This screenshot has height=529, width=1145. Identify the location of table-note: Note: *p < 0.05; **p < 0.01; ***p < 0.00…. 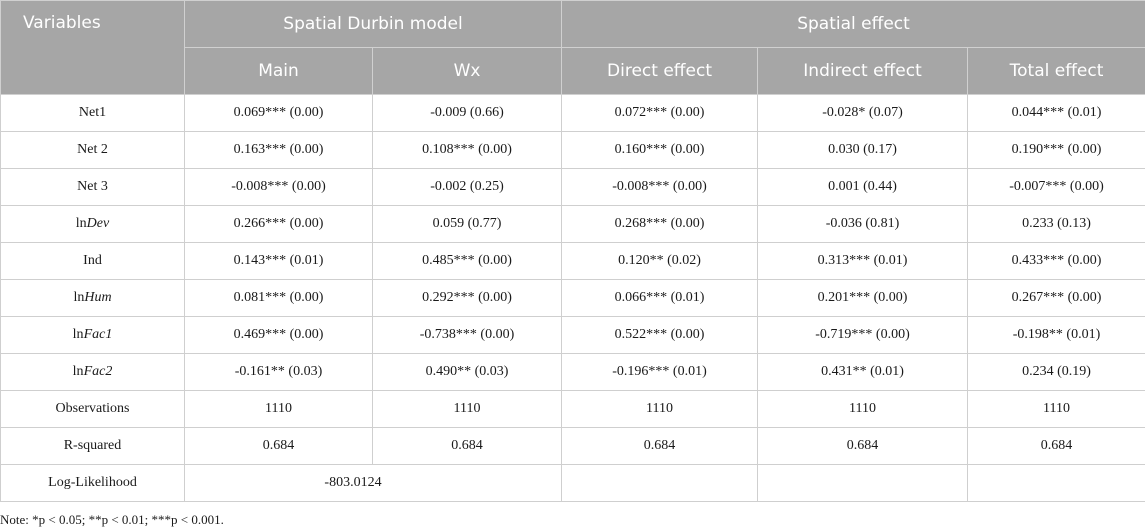
(112, 519).